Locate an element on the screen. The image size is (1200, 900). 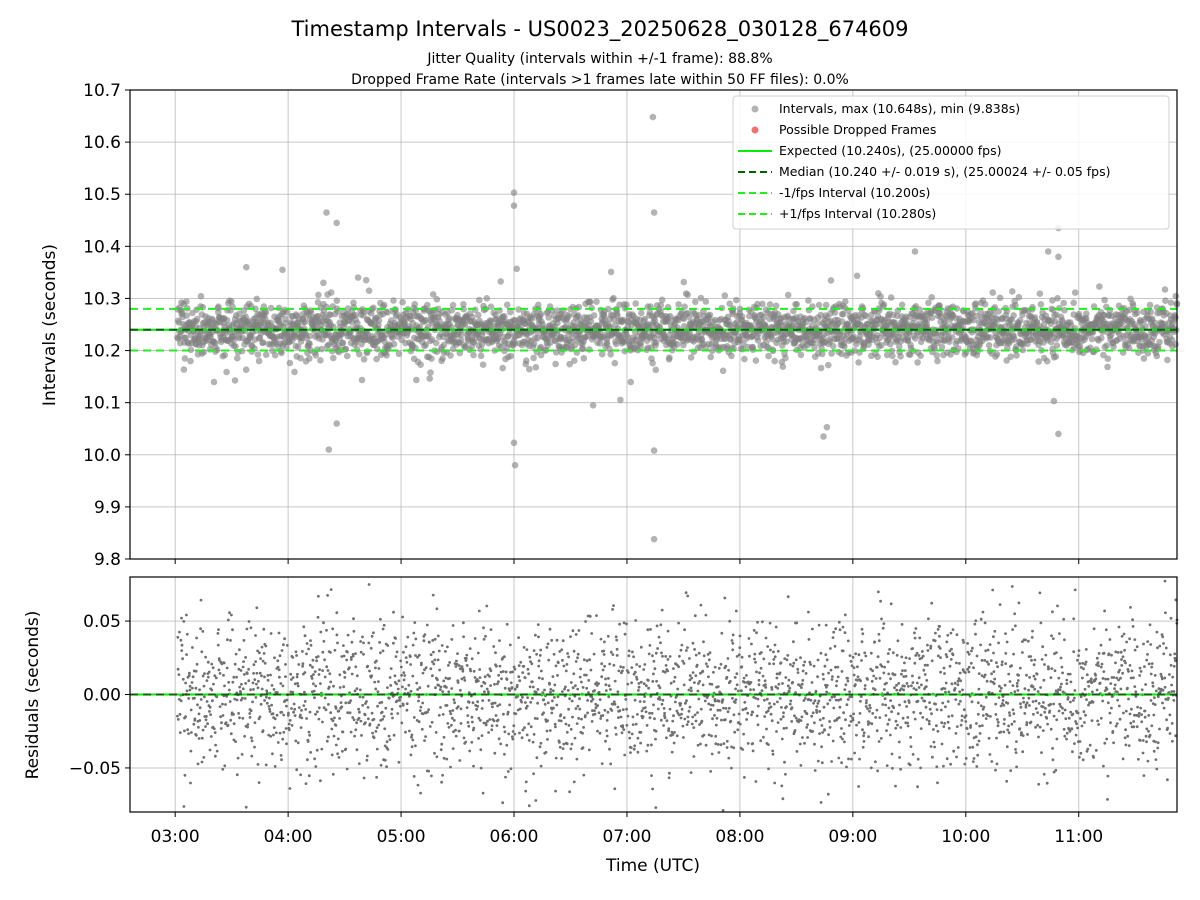
interval-outlier-point is located at coordinates (654, 450).